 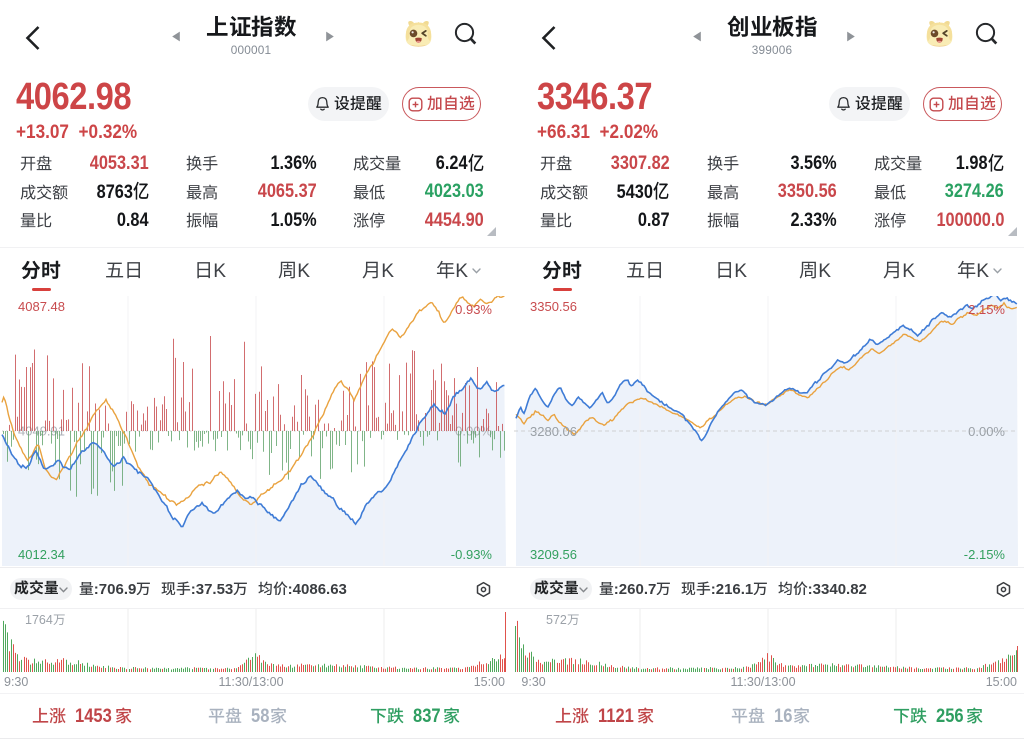 What do you see at coordinates (41, 554) in the screenshot?
I see `svg-text: 4012.34` at bounding box center [41, 554].